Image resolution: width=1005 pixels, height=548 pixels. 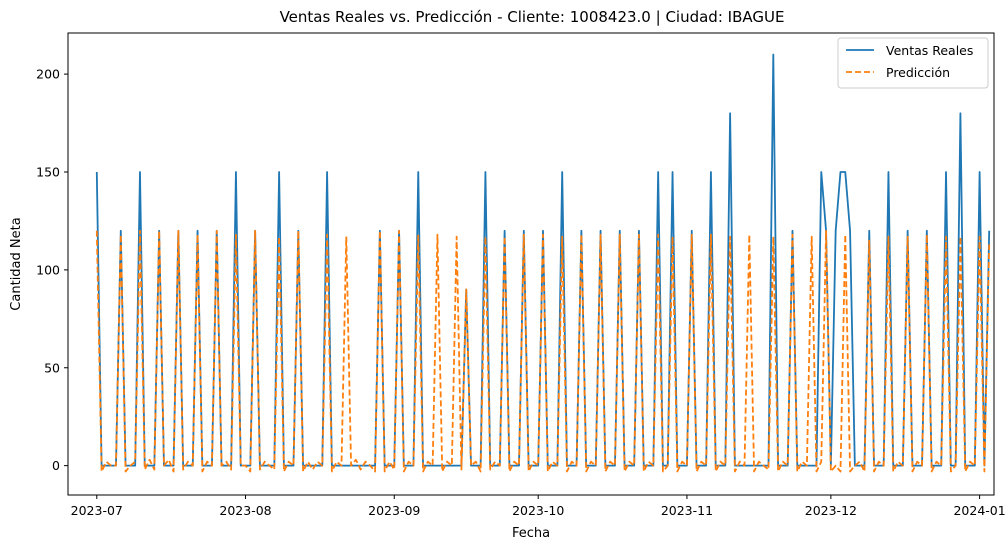 What do you see at coordinates (52, 367) in the screenshot?
I see `y-tick-label: 50` at bounding box center [52, 367].